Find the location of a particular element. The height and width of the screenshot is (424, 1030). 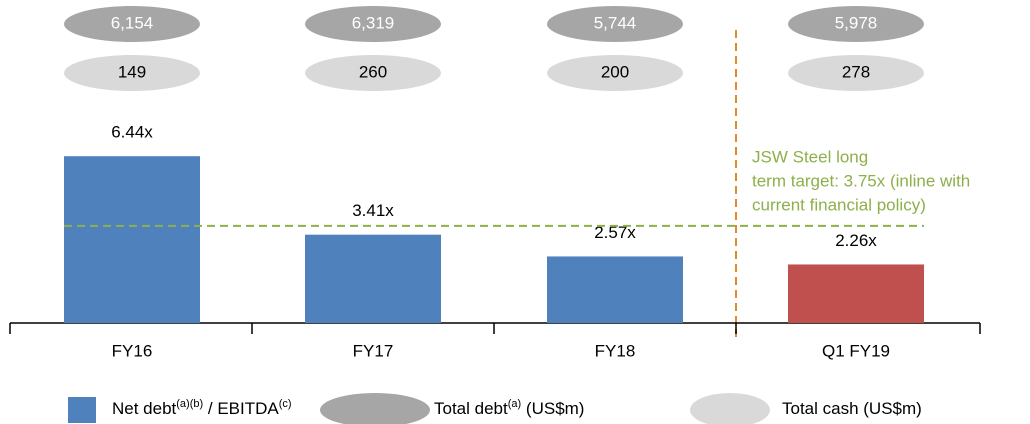

ellipse-label: 6,154 is located at coordinates (132, 22).